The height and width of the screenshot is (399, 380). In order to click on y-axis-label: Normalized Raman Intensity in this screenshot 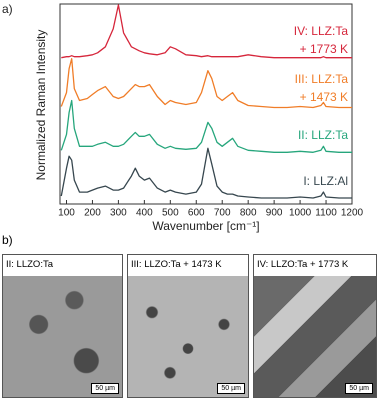, I will do `click(41, 105)`.